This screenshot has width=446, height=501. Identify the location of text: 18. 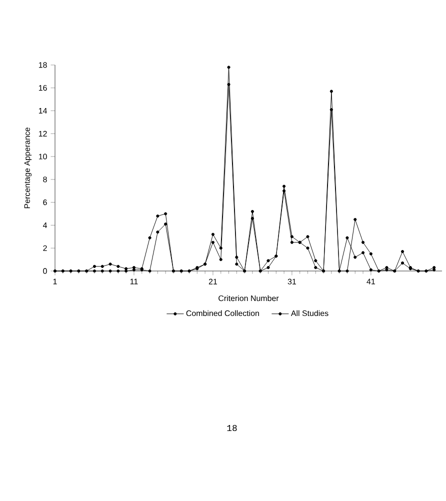
(232, 428).